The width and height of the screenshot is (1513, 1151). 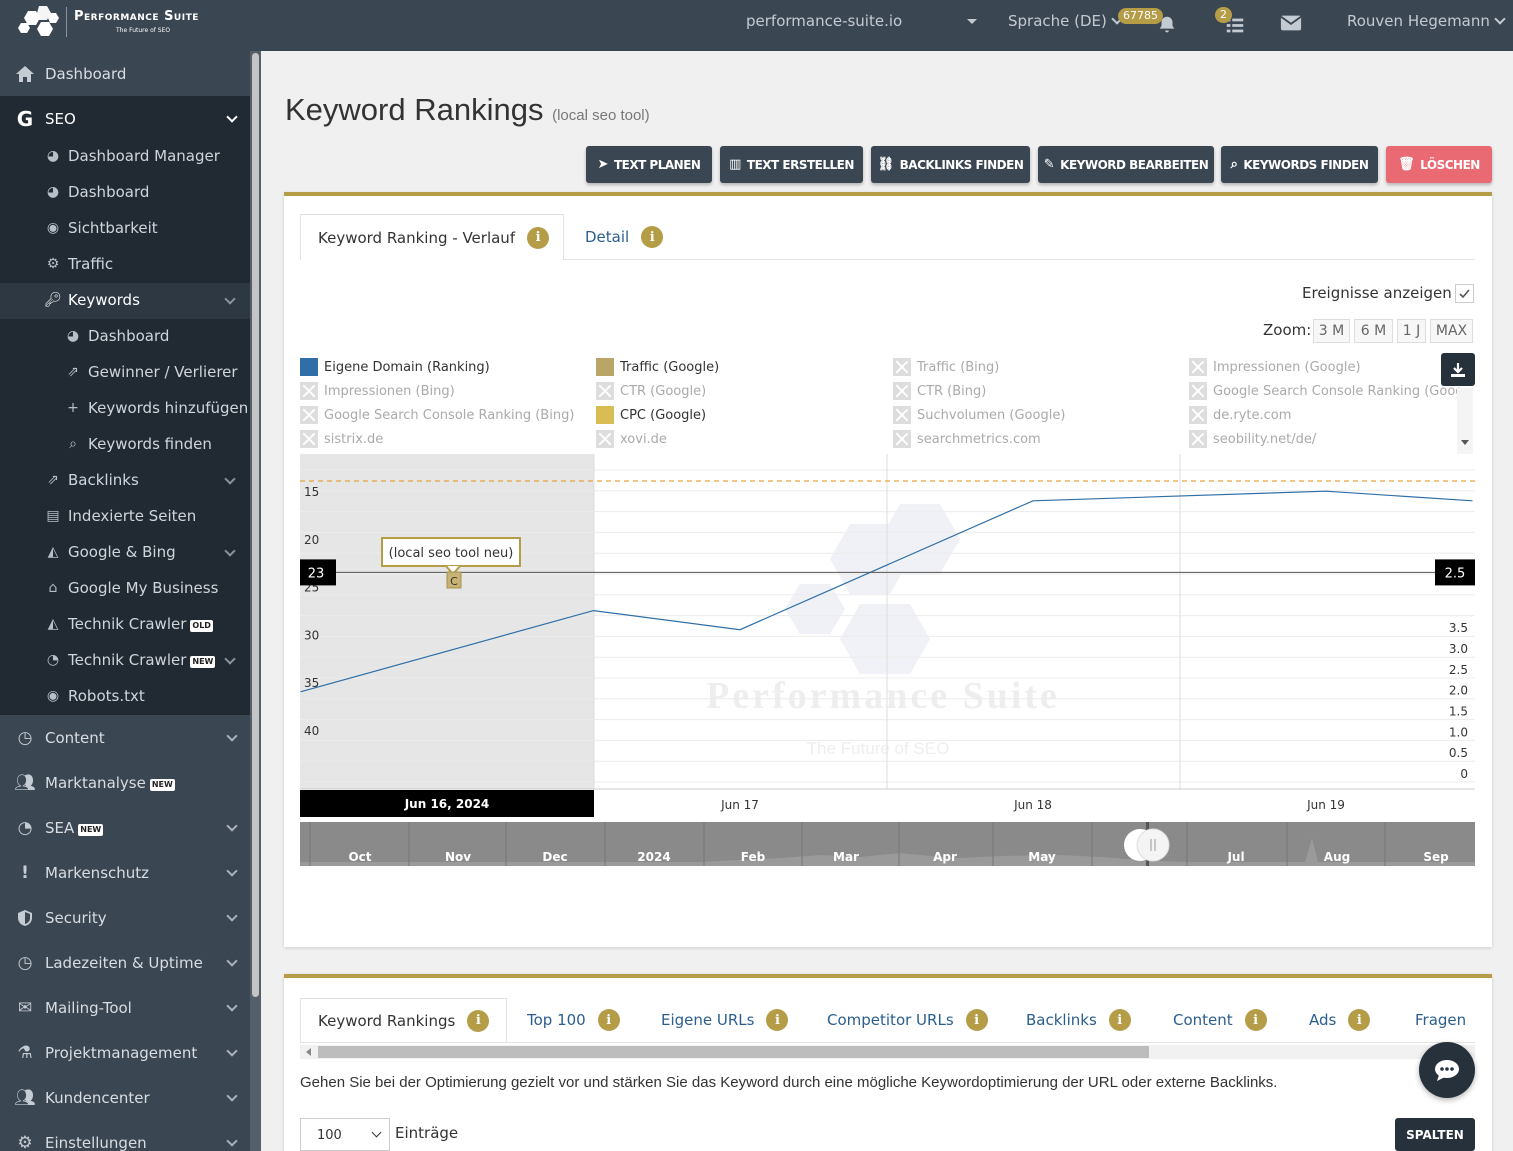 What do you see at coordinates (708, 1020) in the screenshot?
I see `tab-label: Eigene URLs` at bounding box center [708, 1020].